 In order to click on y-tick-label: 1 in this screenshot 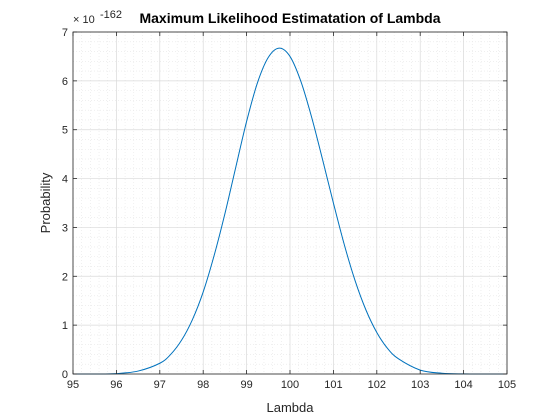, I will do `click(65, 326)`.